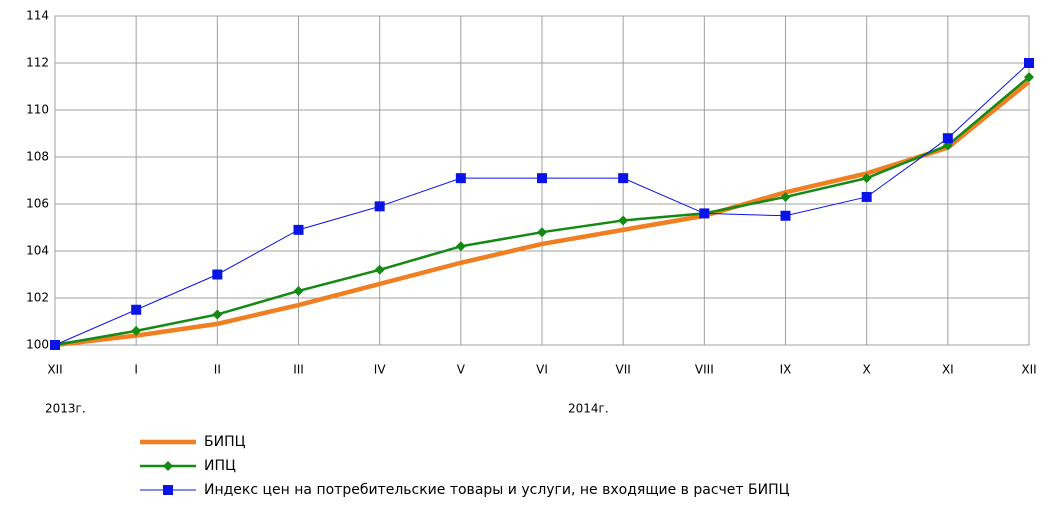 This screenshot has width=1044, height=511. I want to click on annotation: 2014г., so click(588, 409).